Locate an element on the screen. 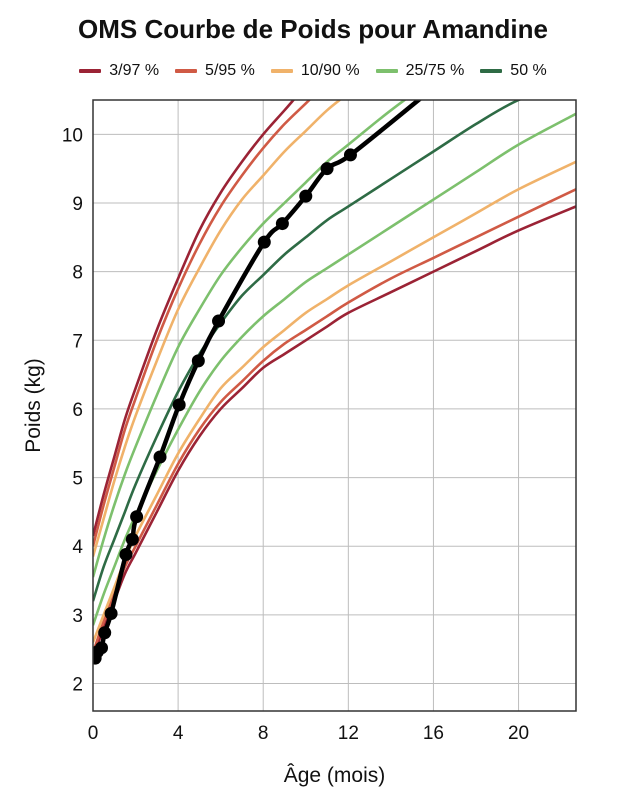 This screenshot has height=800, width=626. chart-legend: 3/97 % 5/95 % 10/90 % 25/75 % 50 % is located at coordinates (313, 71).